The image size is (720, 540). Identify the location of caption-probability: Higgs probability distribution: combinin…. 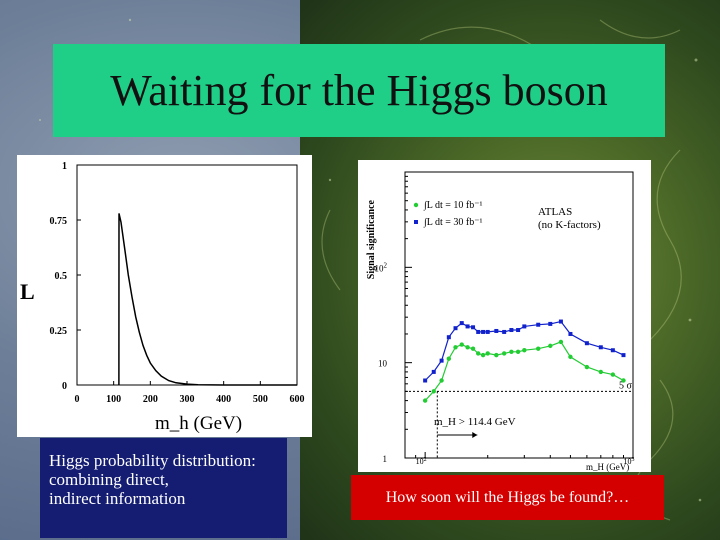
(163, 488).